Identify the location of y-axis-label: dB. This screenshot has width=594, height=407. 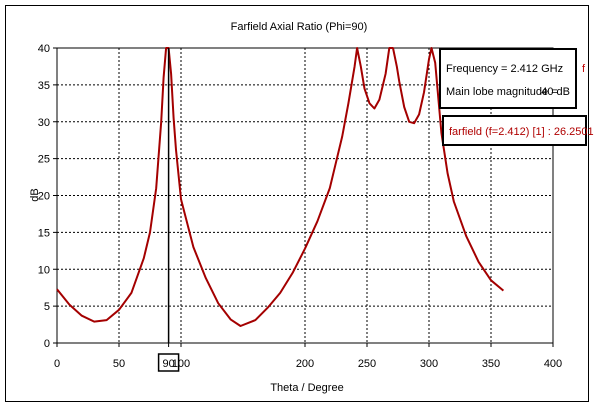
(35, 194).